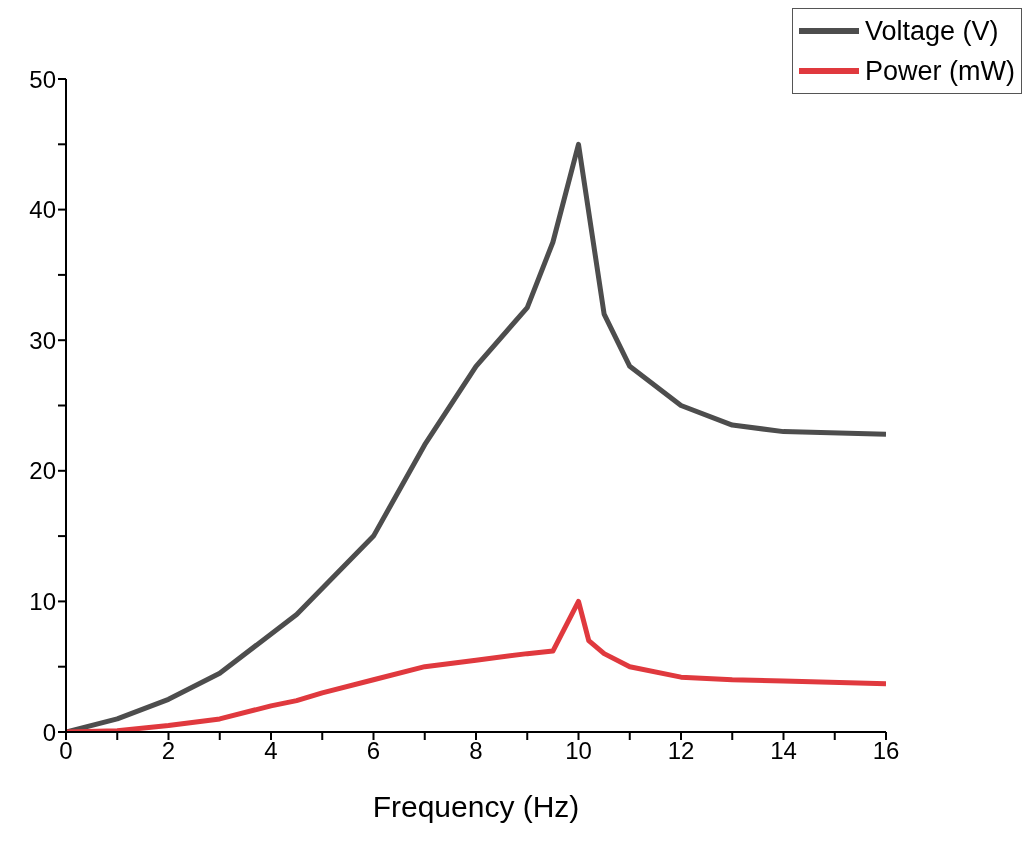 The width and height of the screenshot is (1034, 845). Describe the element at coordinates (681, 751) in the screenshot. I see `x-tick-label: 12` at that location.